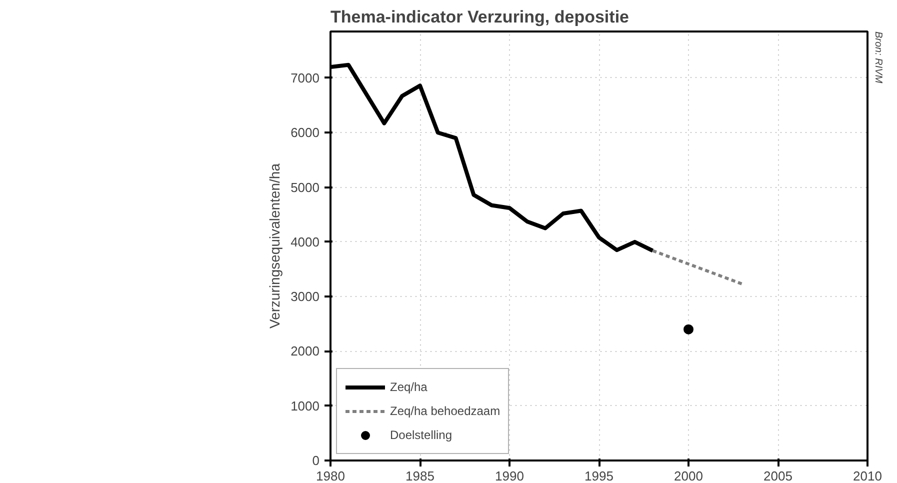  I want to click on y-axis-title: Verzuringsequivalenten/ha, so click(274, 246).